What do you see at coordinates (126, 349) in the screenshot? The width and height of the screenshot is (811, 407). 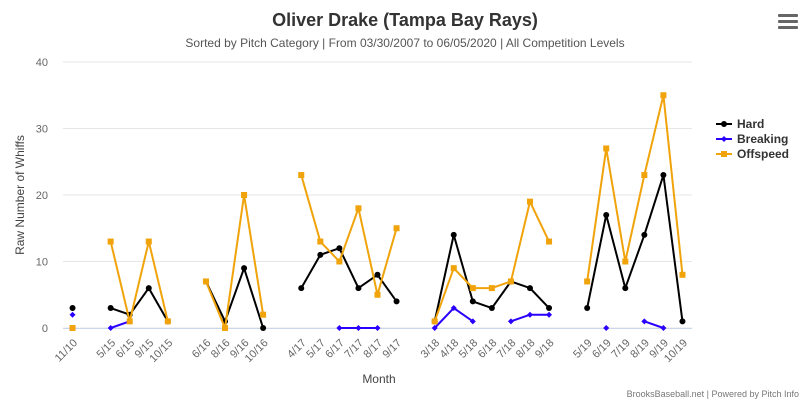 I see `x-tick-label: 6/15` at bounding box center [126, 349].